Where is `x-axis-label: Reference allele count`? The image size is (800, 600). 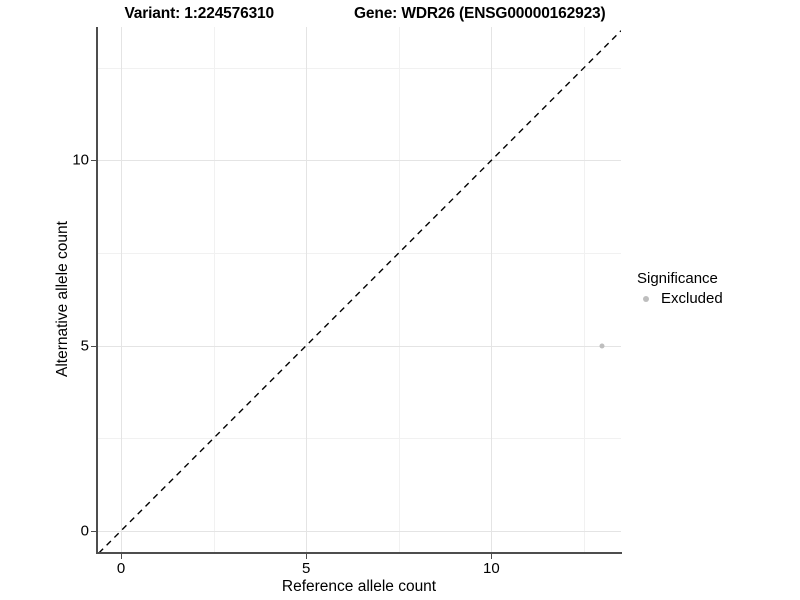
x-axis-label: Reference allele count is located at coordinates (359, 586).